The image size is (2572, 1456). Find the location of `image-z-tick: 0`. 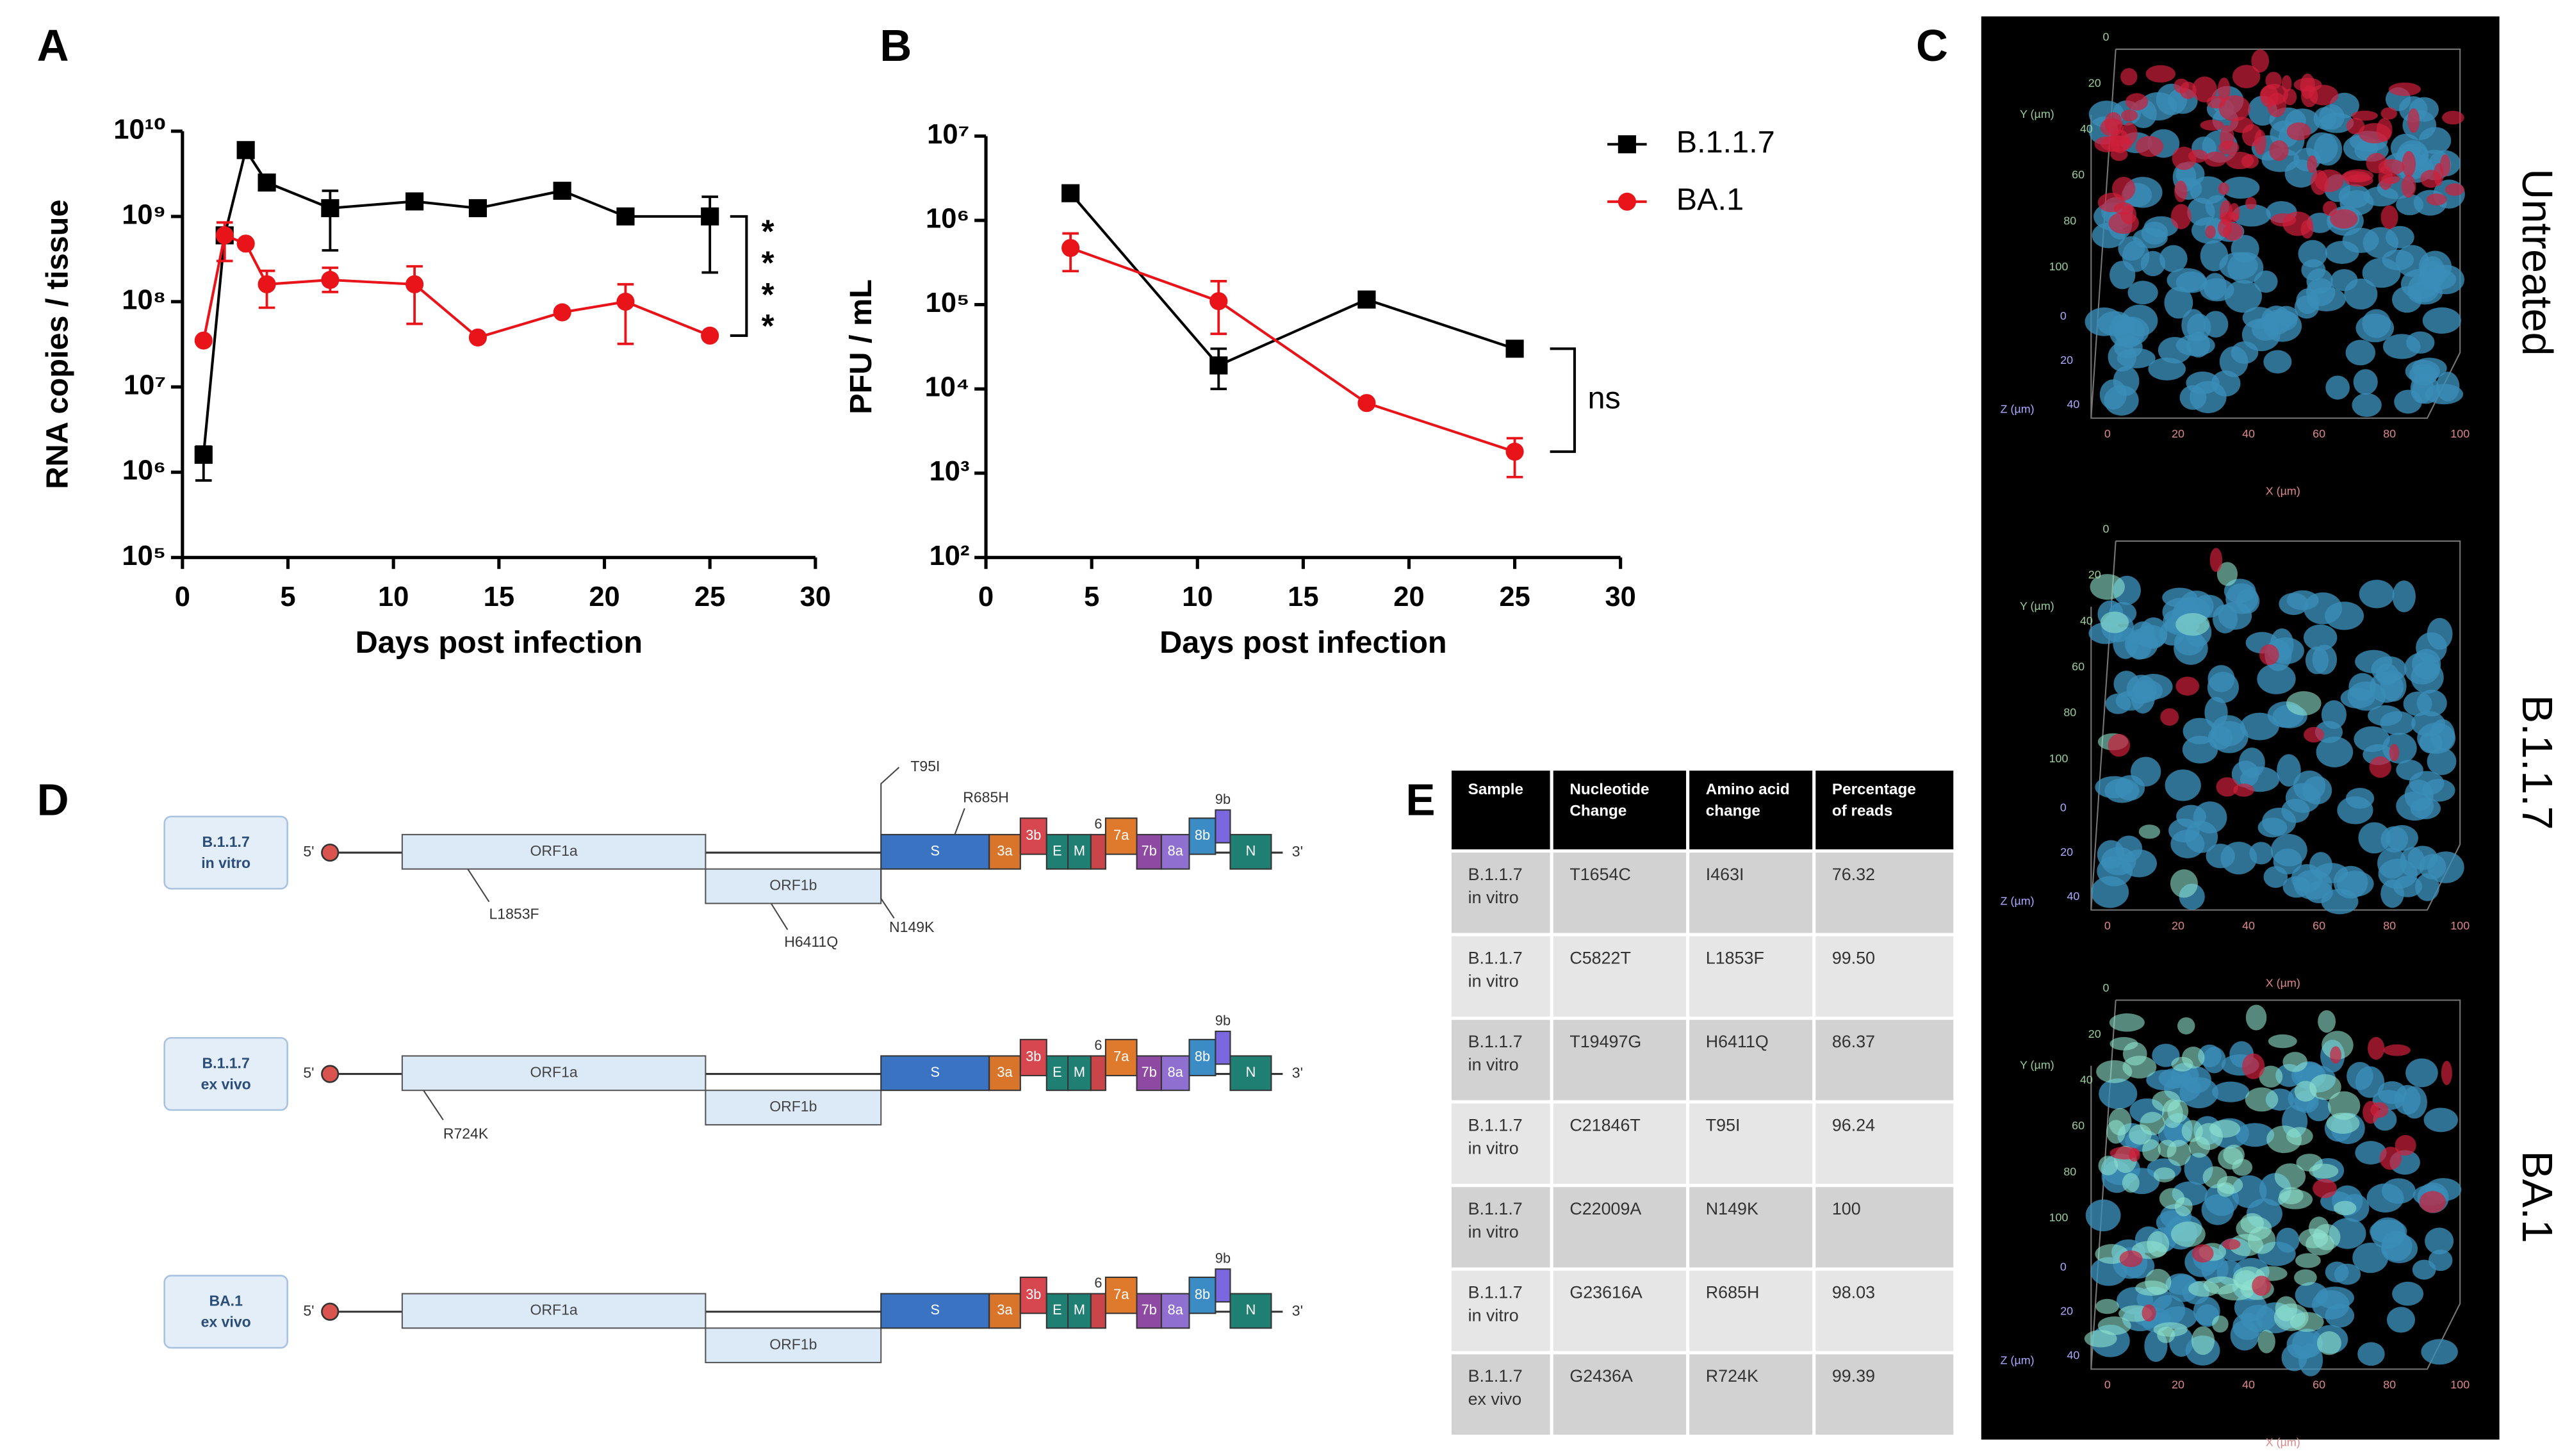

image-z-tick: 0 is located at coordinates (2063, 1266).